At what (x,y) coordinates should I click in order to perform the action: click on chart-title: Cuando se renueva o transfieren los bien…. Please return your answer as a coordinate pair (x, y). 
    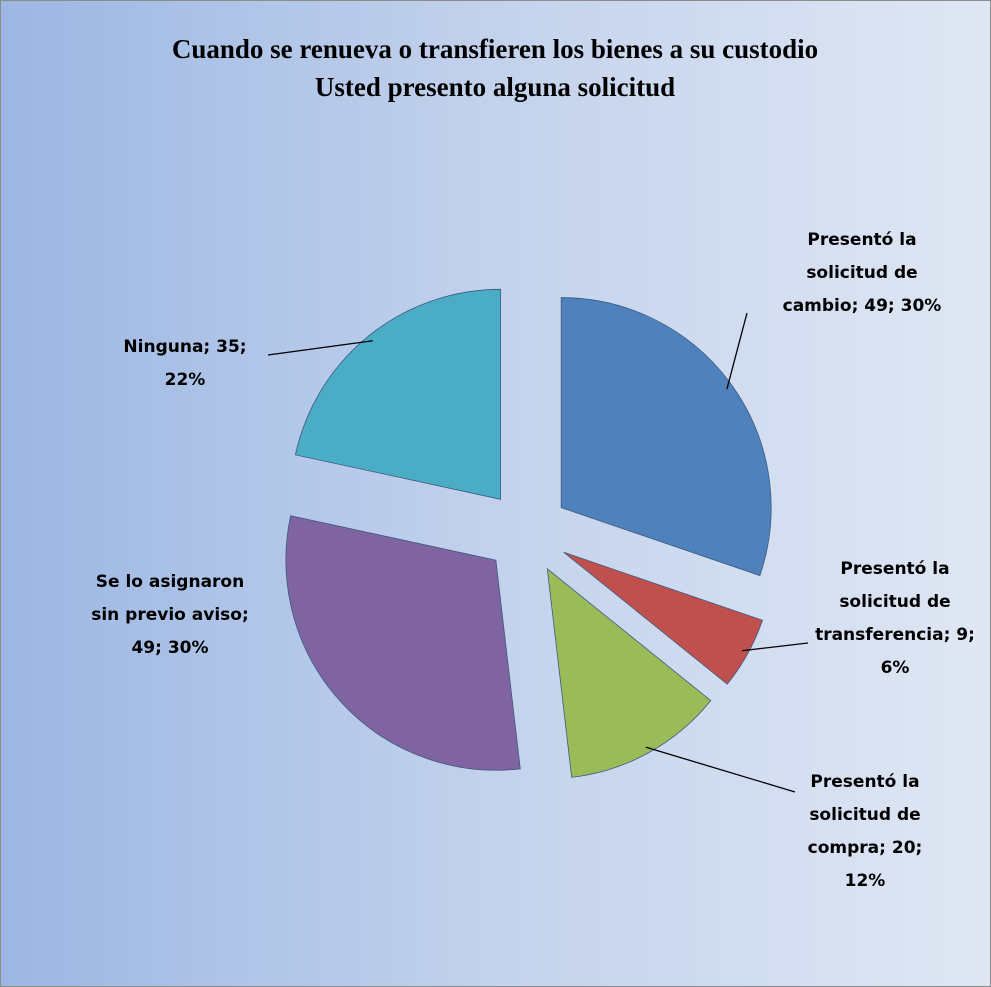
    Looking at the image, I should click on (495, 49).